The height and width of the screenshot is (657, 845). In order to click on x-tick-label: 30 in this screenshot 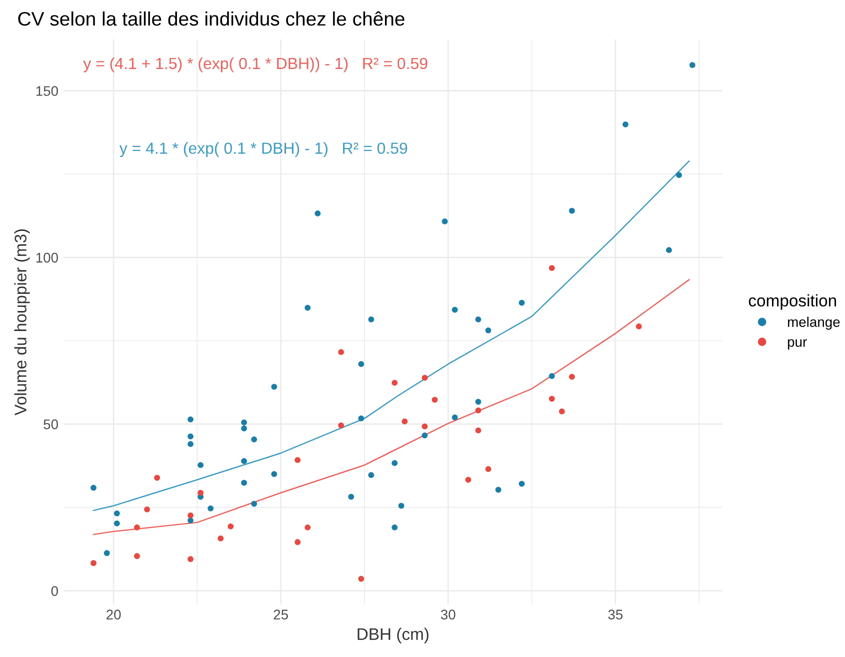, I will do `click(448, 615)`.